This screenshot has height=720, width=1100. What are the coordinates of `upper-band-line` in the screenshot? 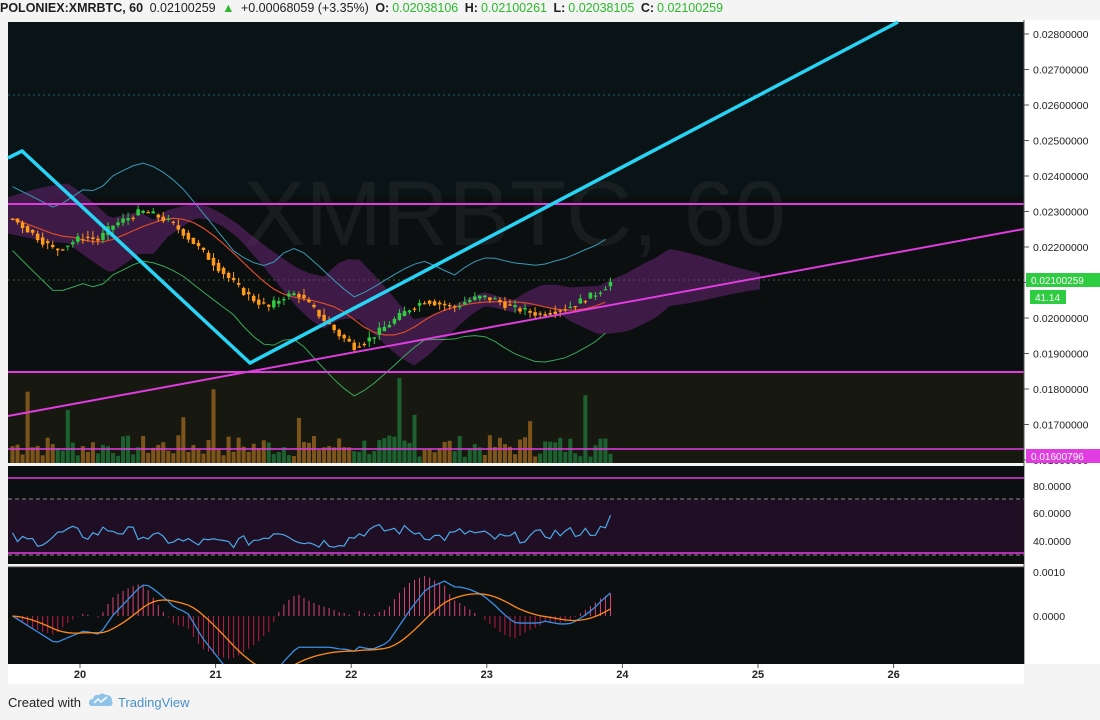 It's located at (309, 230).